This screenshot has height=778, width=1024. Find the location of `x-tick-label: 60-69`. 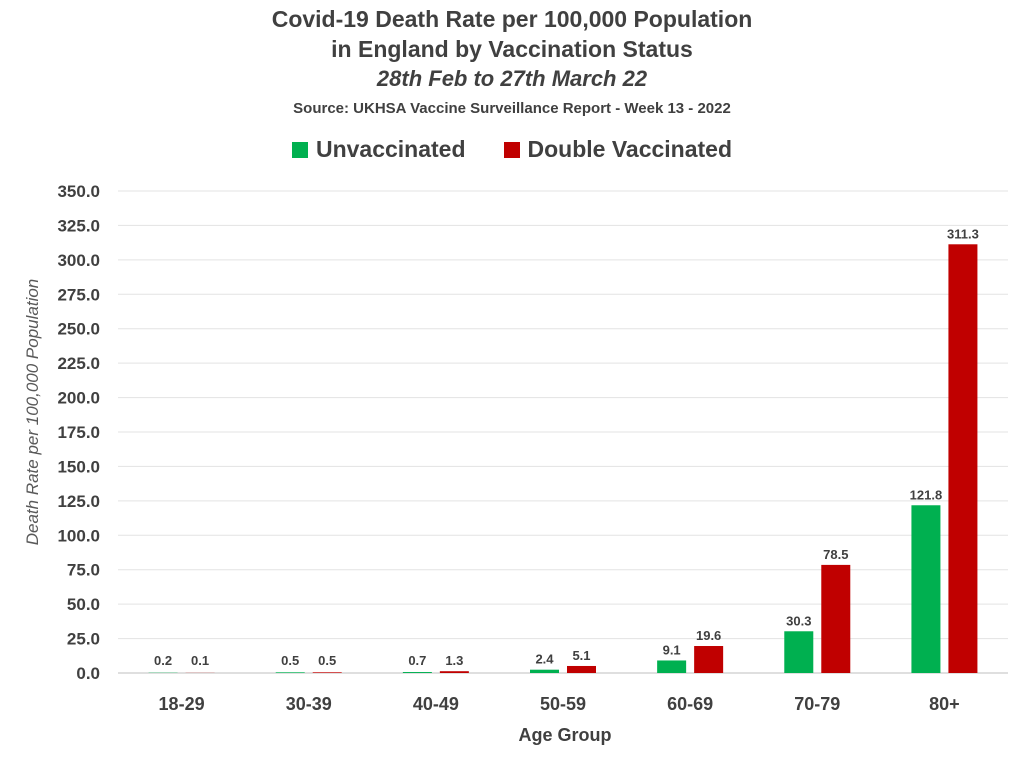

x-tick-label: 60-69 is located at coordinates (690, 704).